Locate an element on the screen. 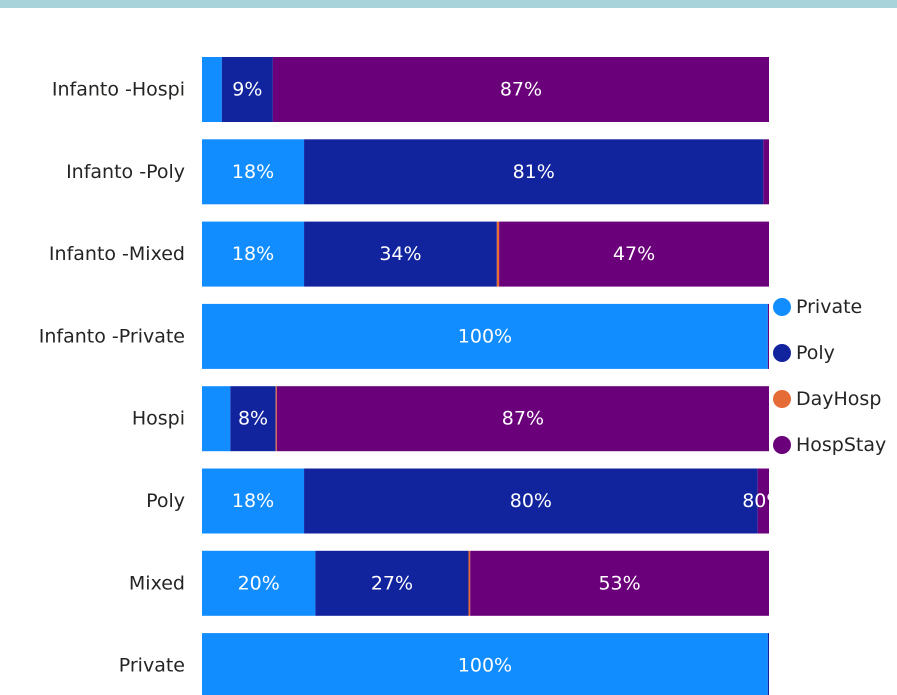 This screenshot has height=695, width=897. data-label: 34% is located at coordinates (400, 254).